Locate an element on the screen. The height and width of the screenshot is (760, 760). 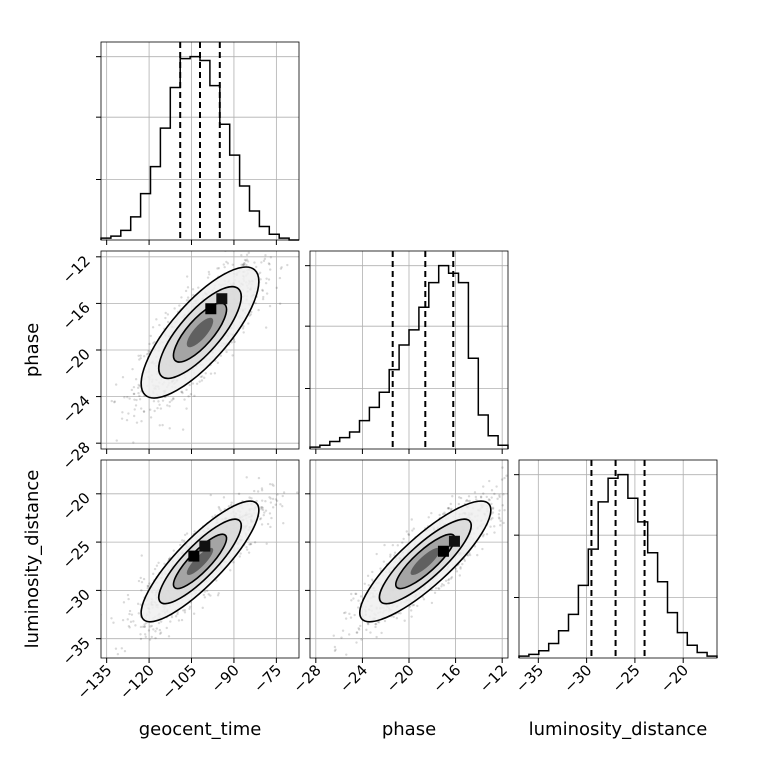
x-tick-label-geocent_time: −120 is located at coordinates (137, 682).